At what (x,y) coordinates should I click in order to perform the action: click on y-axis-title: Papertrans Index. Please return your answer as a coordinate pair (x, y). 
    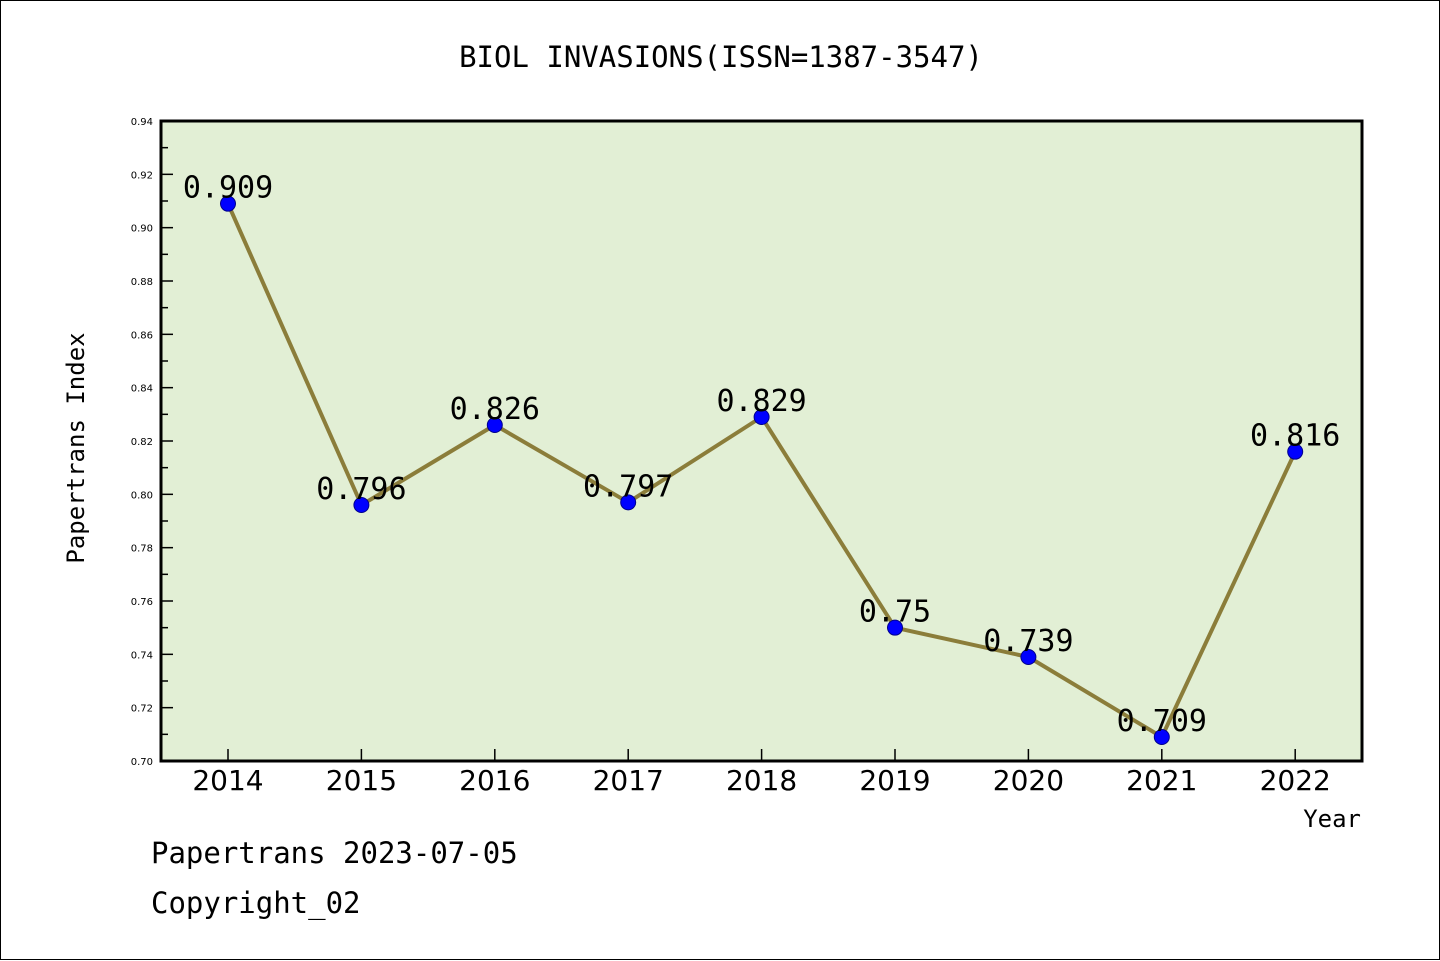
    Looking at the image, I should click on (76, 447).